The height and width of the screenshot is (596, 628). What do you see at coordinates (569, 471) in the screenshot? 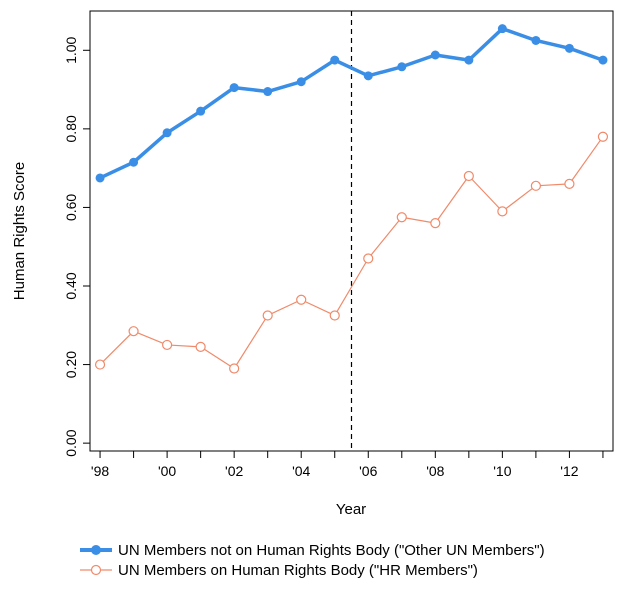
I see `x-tick-label: '12` at bounding box center [569, 471].